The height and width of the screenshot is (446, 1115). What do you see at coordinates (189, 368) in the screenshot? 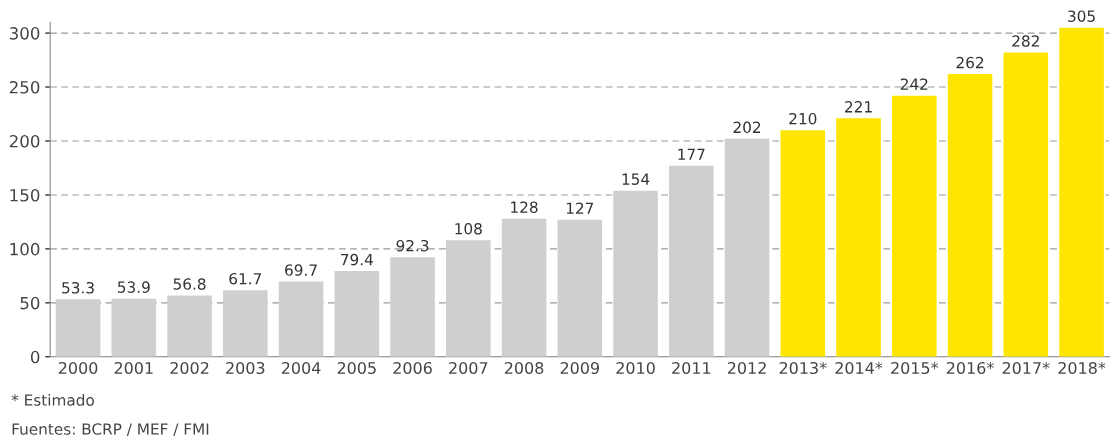
I see `x-tick-label: 2002` at bounding box center [189, 368].